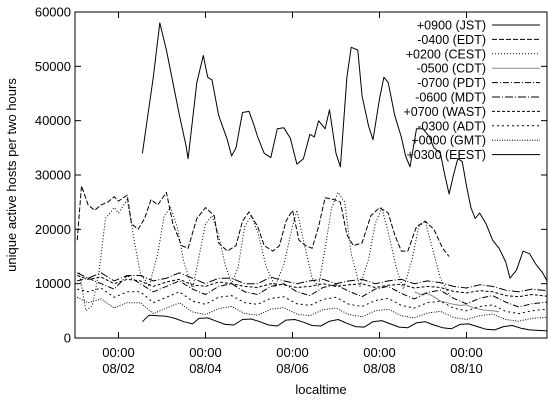 Image resolution: width=548 pixels, height=401 pixels. Describe the element at coordinates (446, 54) in the screenshot. I see `legend-label: +0200 (CEST)` at that location.